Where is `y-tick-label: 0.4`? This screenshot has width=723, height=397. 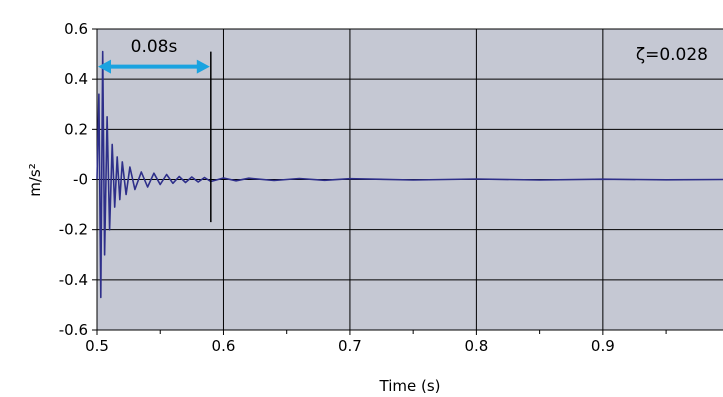
y-tick-label: 0.4 is located at coordinates (76, 79).